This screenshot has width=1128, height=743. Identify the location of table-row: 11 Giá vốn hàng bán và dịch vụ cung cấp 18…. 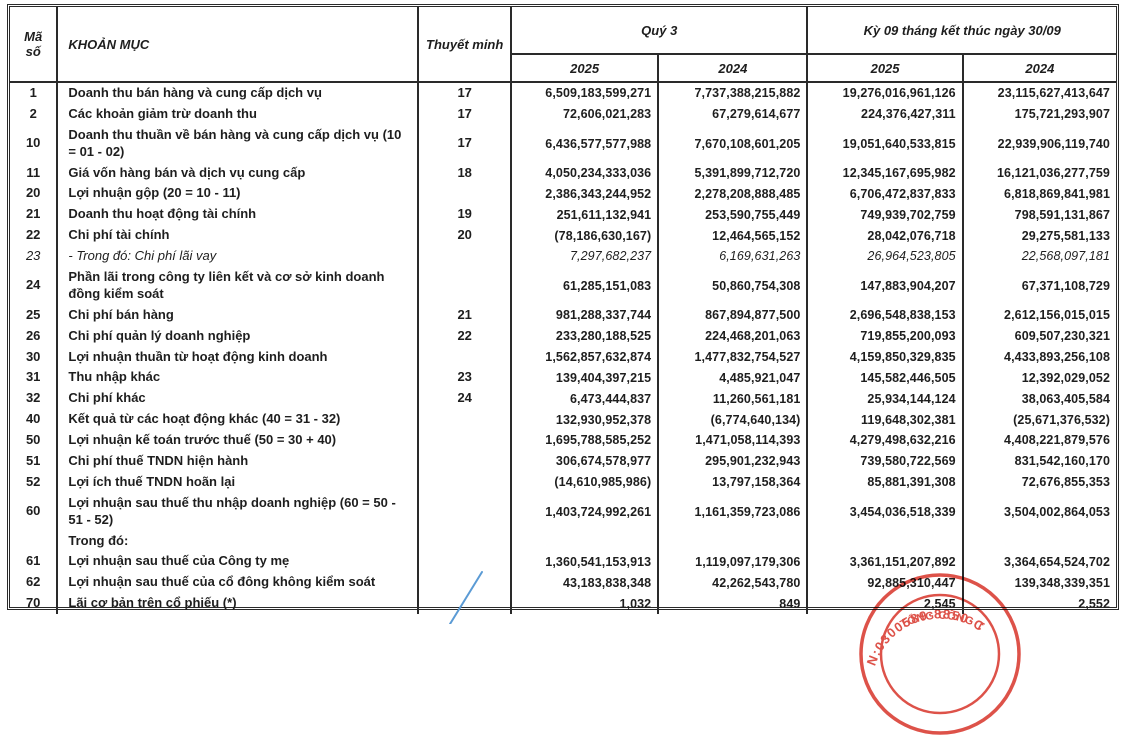
(563, 173).